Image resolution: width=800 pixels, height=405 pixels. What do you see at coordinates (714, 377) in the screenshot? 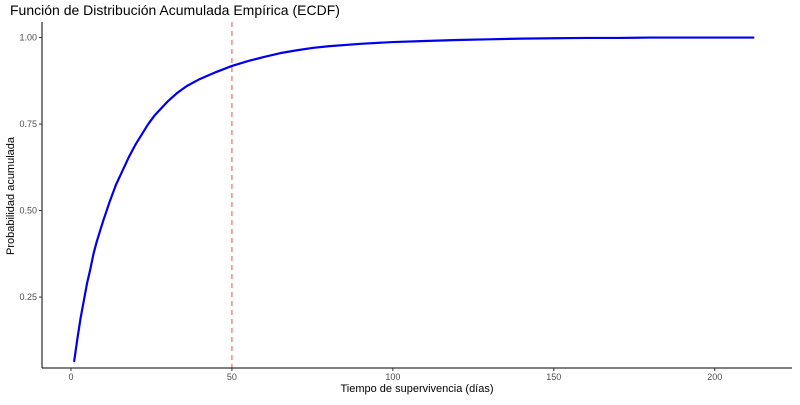
I see `x-tick-label: 200` at bounding box center [714, 377].